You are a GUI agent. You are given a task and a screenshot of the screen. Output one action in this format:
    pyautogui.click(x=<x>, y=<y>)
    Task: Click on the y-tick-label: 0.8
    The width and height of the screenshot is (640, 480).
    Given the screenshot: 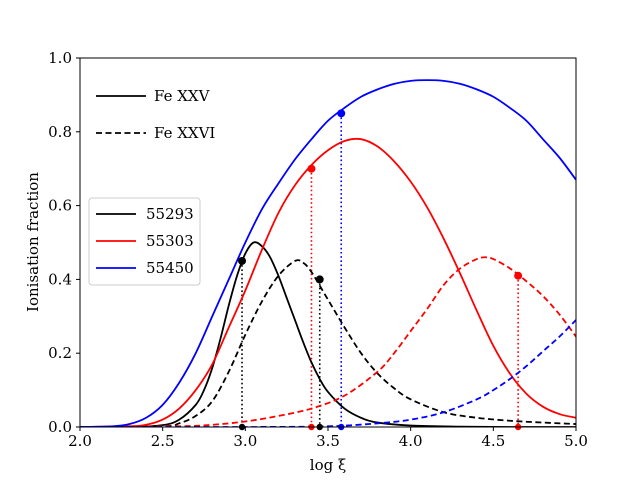 What is the action you would take?
    pyautogui.click(x=60, y=132)
    